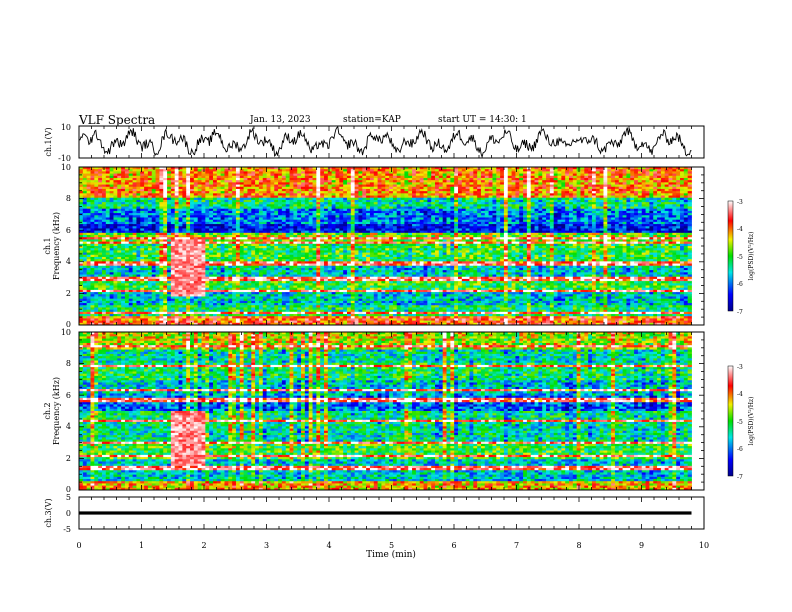 The height and width of the screenshot is (612, 792). What do you see at coordinates (751, 421) in the screenshot?
I see `ch2-cbar-label: log(PSD)(V²/Hz)` at bounding box center [751, 421].